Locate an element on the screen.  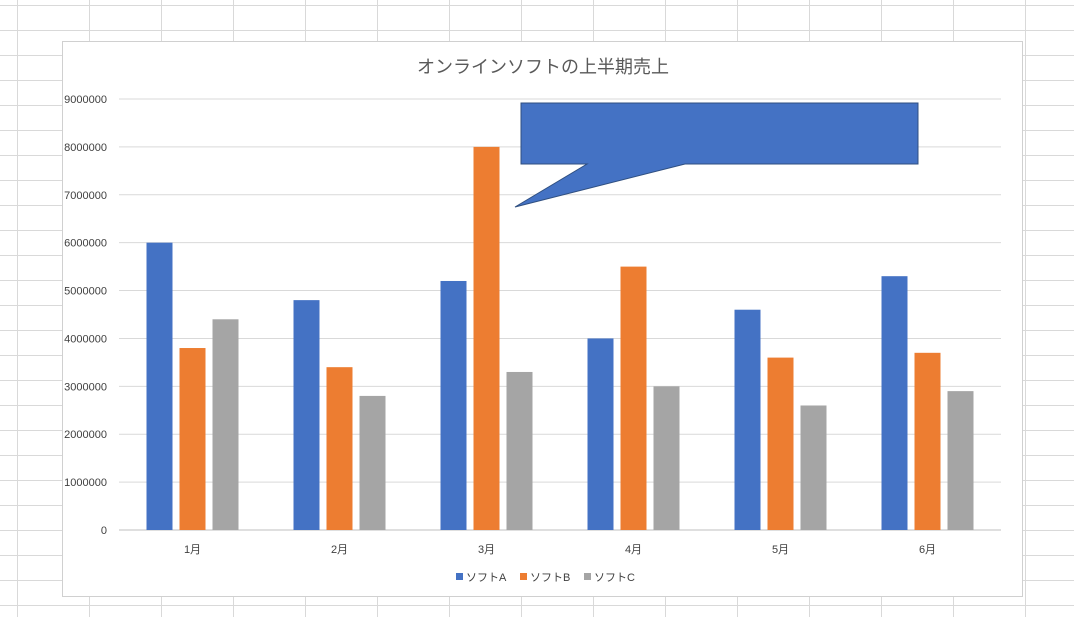
legend: ソフトA ソフトB ソフトC is located at coordinates (545, 578).